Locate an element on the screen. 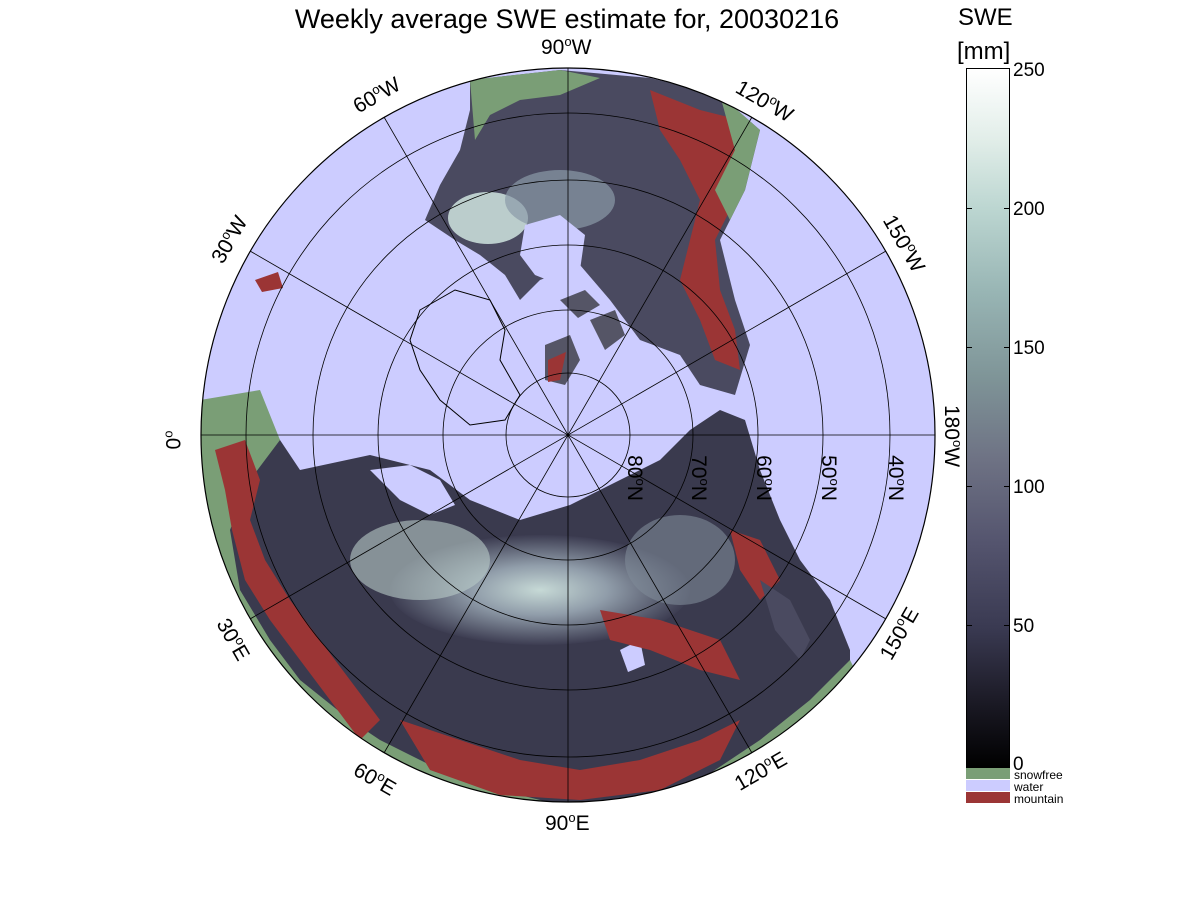  legend-swatch-water is located at coordinates (988, 785).